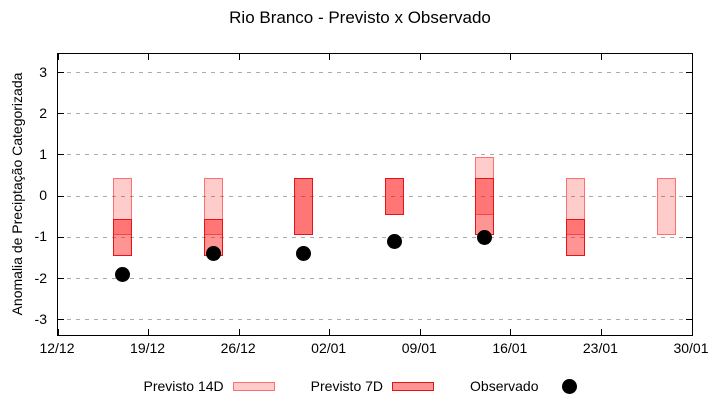 The image size is (720, 400). I want to click on y-tick-label: 3, so click(43, 71).